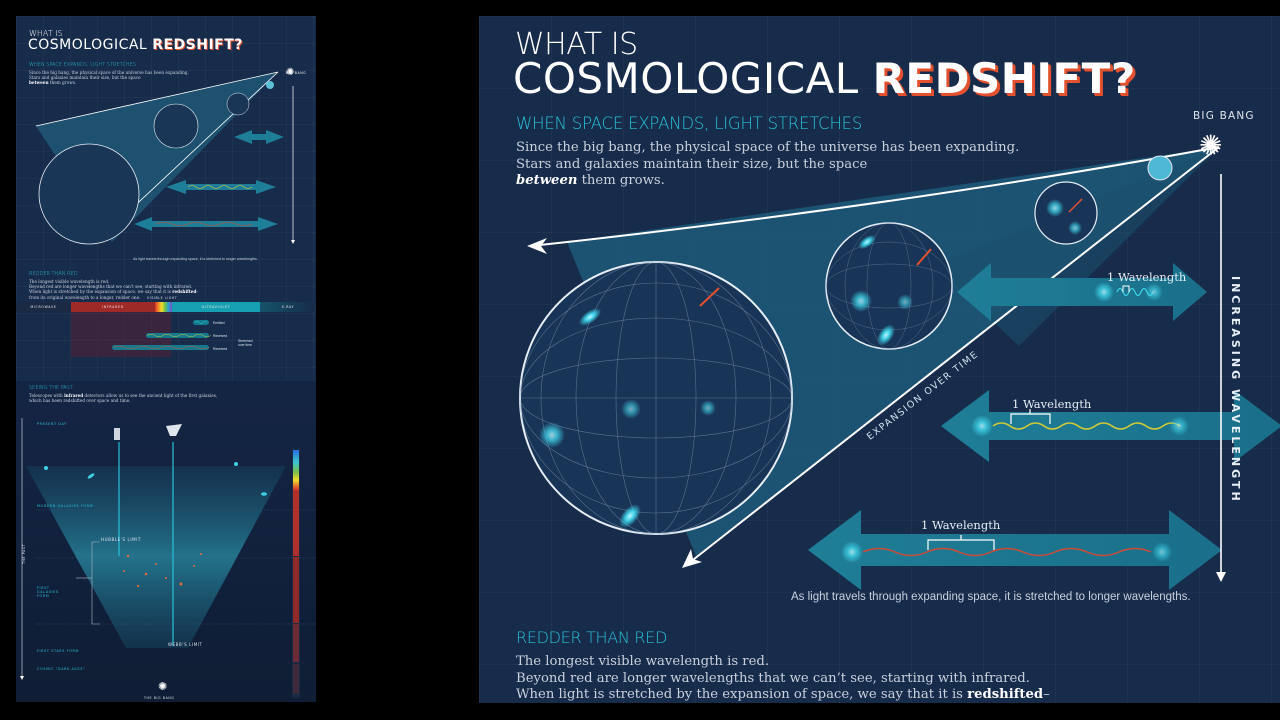  I want to click on spectrum-ultraviolet: ULTRAVIOLET, so click(216, 307).